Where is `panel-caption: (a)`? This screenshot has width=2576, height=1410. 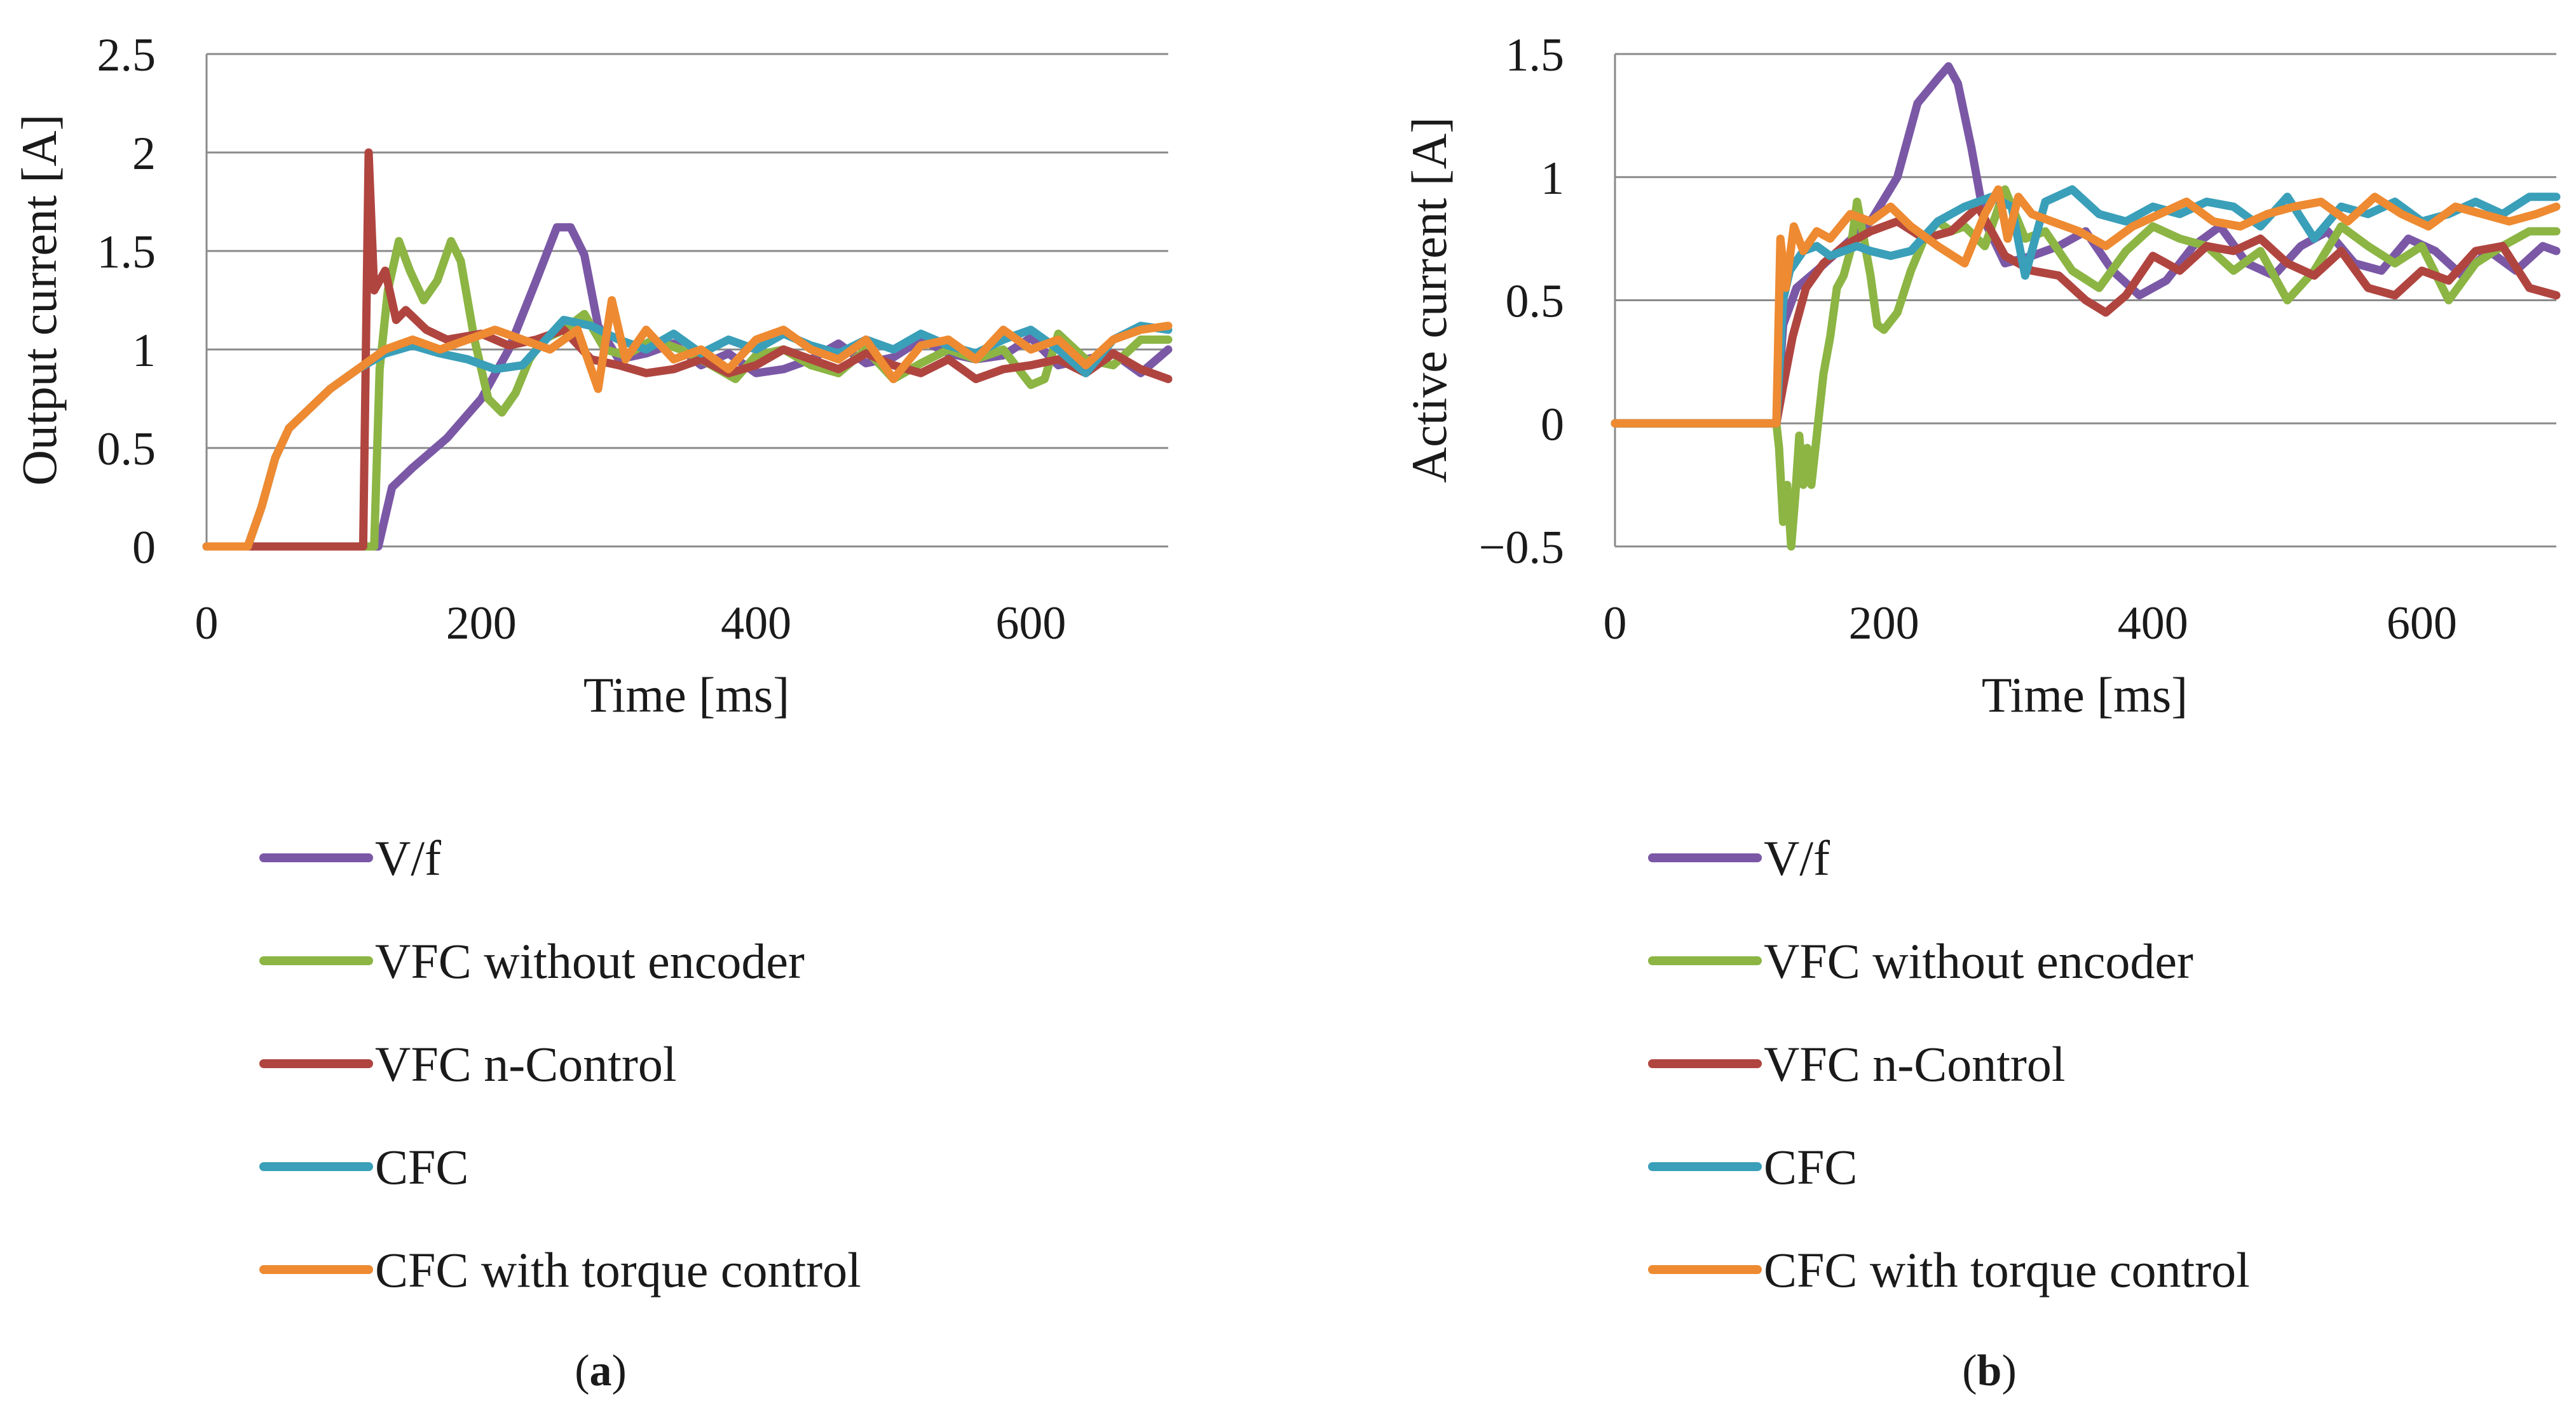 panel-caption: (a) is located at coordinates (601, 1370).